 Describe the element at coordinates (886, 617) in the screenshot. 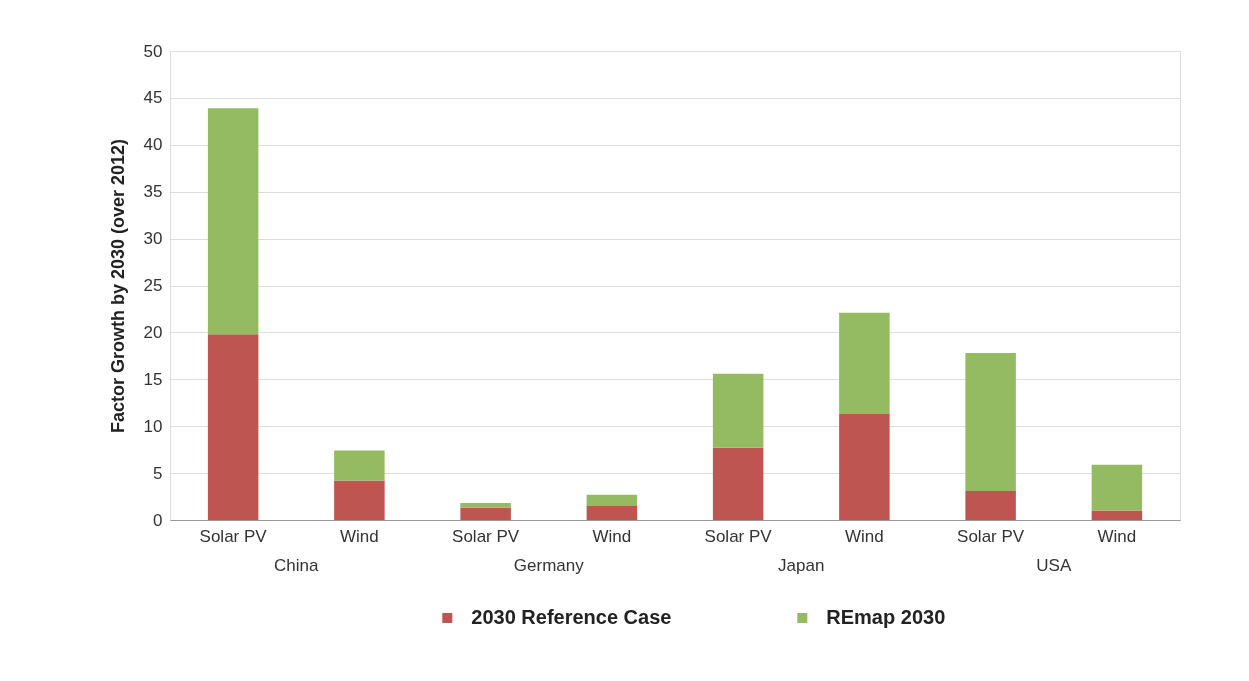

I see `legend-label: REmap 2030` at that location.